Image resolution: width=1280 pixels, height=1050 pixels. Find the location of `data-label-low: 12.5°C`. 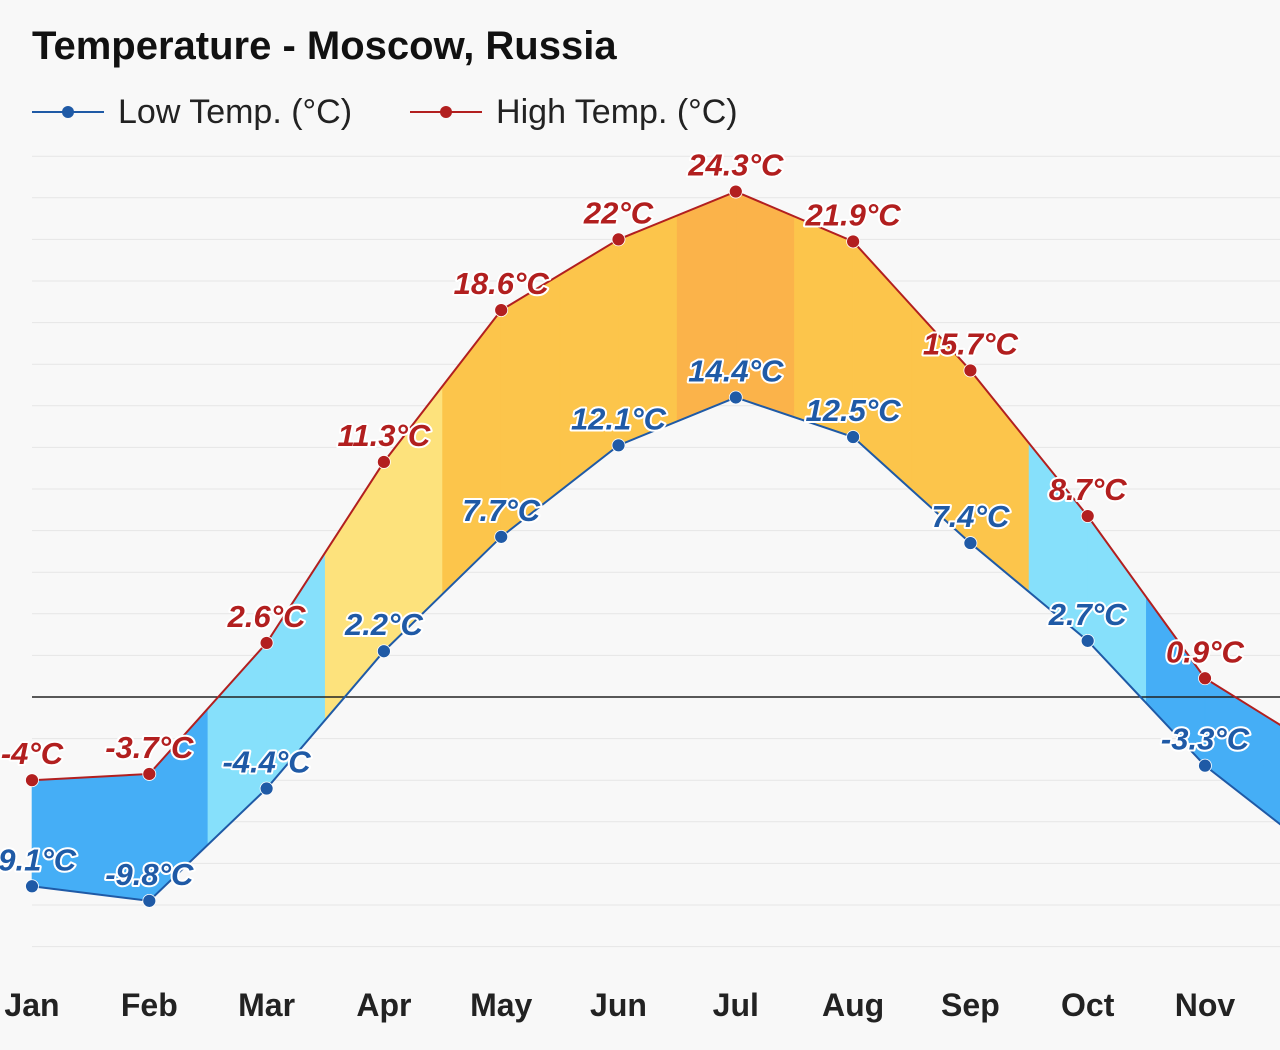

data-label-low: 12.5°C is located at coordinates (854, 410).